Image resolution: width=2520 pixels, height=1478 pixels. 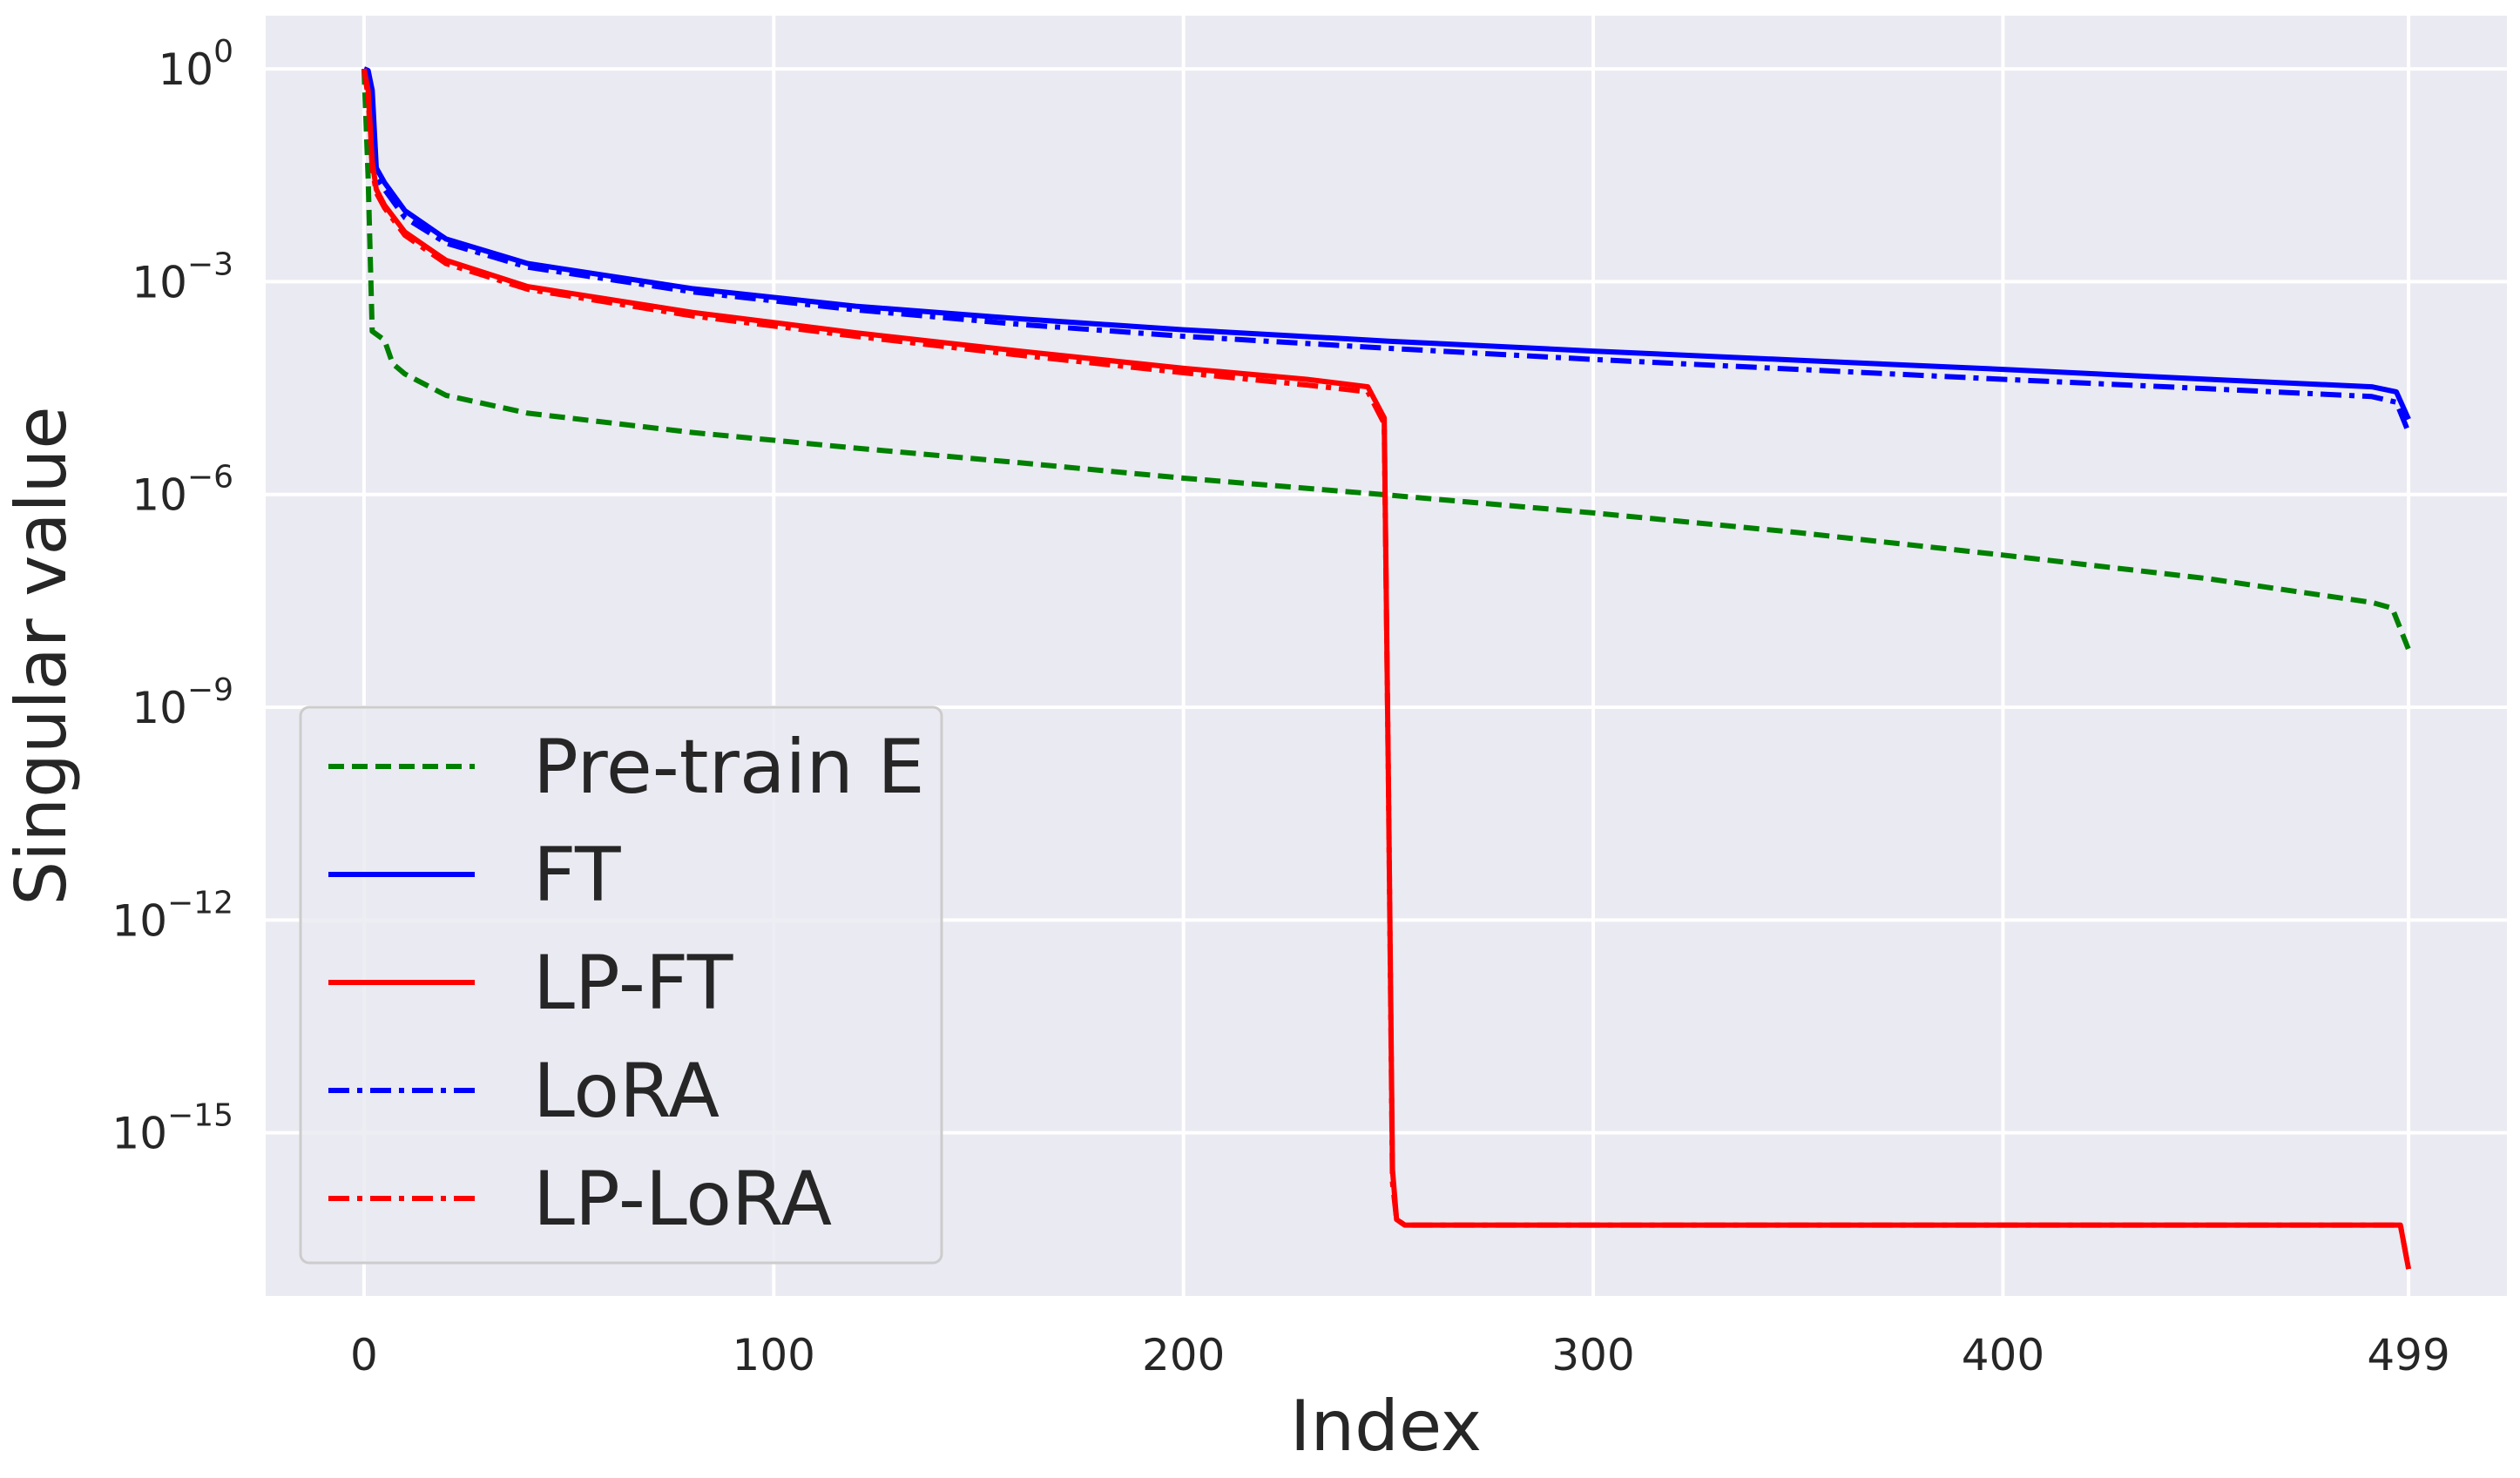 I want to click on x-tick-labels: 0 100 200 300 400 499, so click(x=1400, y=1355).